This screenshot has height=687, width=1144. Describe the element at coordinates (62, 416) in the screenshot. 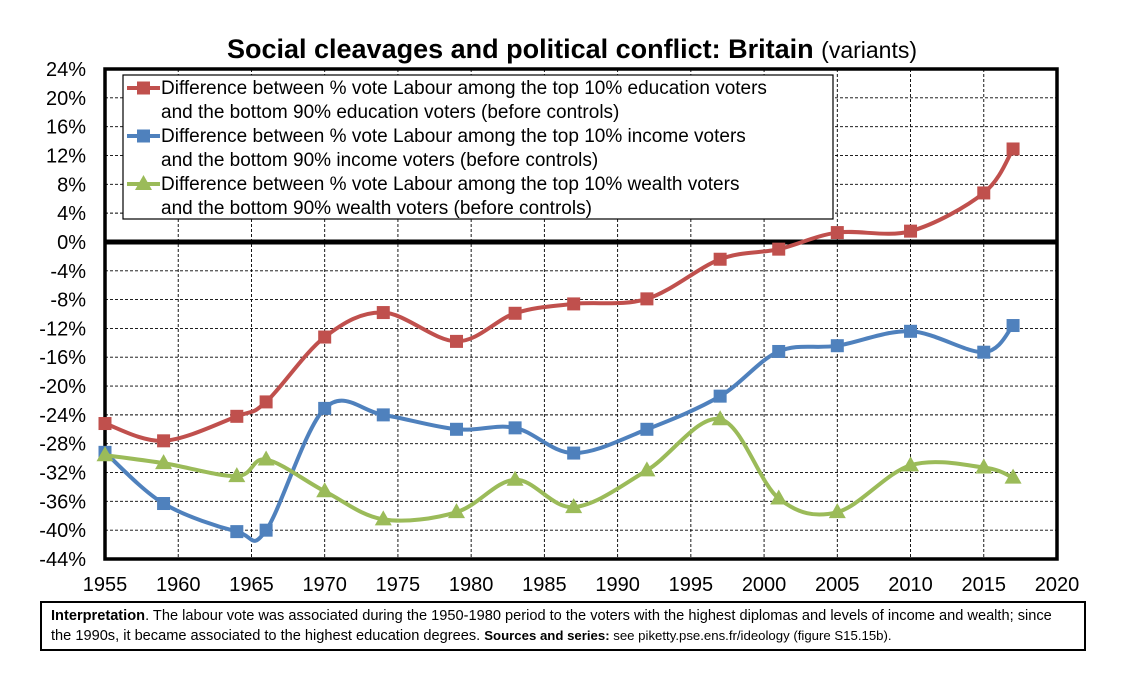

I see `y-tick-label: -24%` at that location.